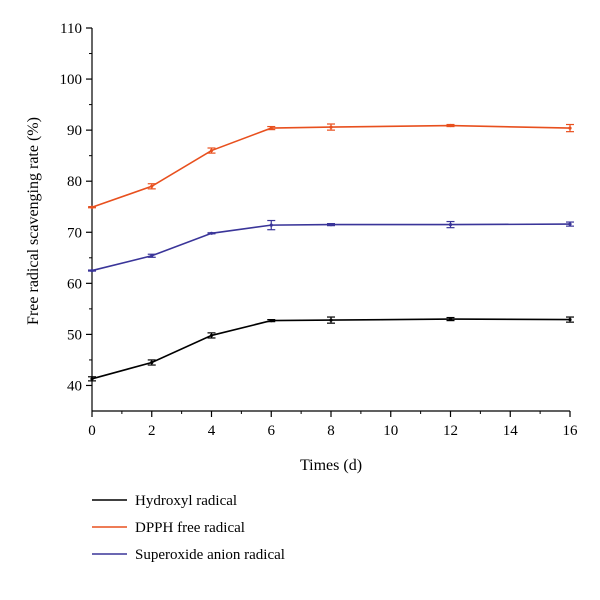  Describe the element at coordinates (152, 431) in the screenshot. I see `x-tick-label: 2` at that location.